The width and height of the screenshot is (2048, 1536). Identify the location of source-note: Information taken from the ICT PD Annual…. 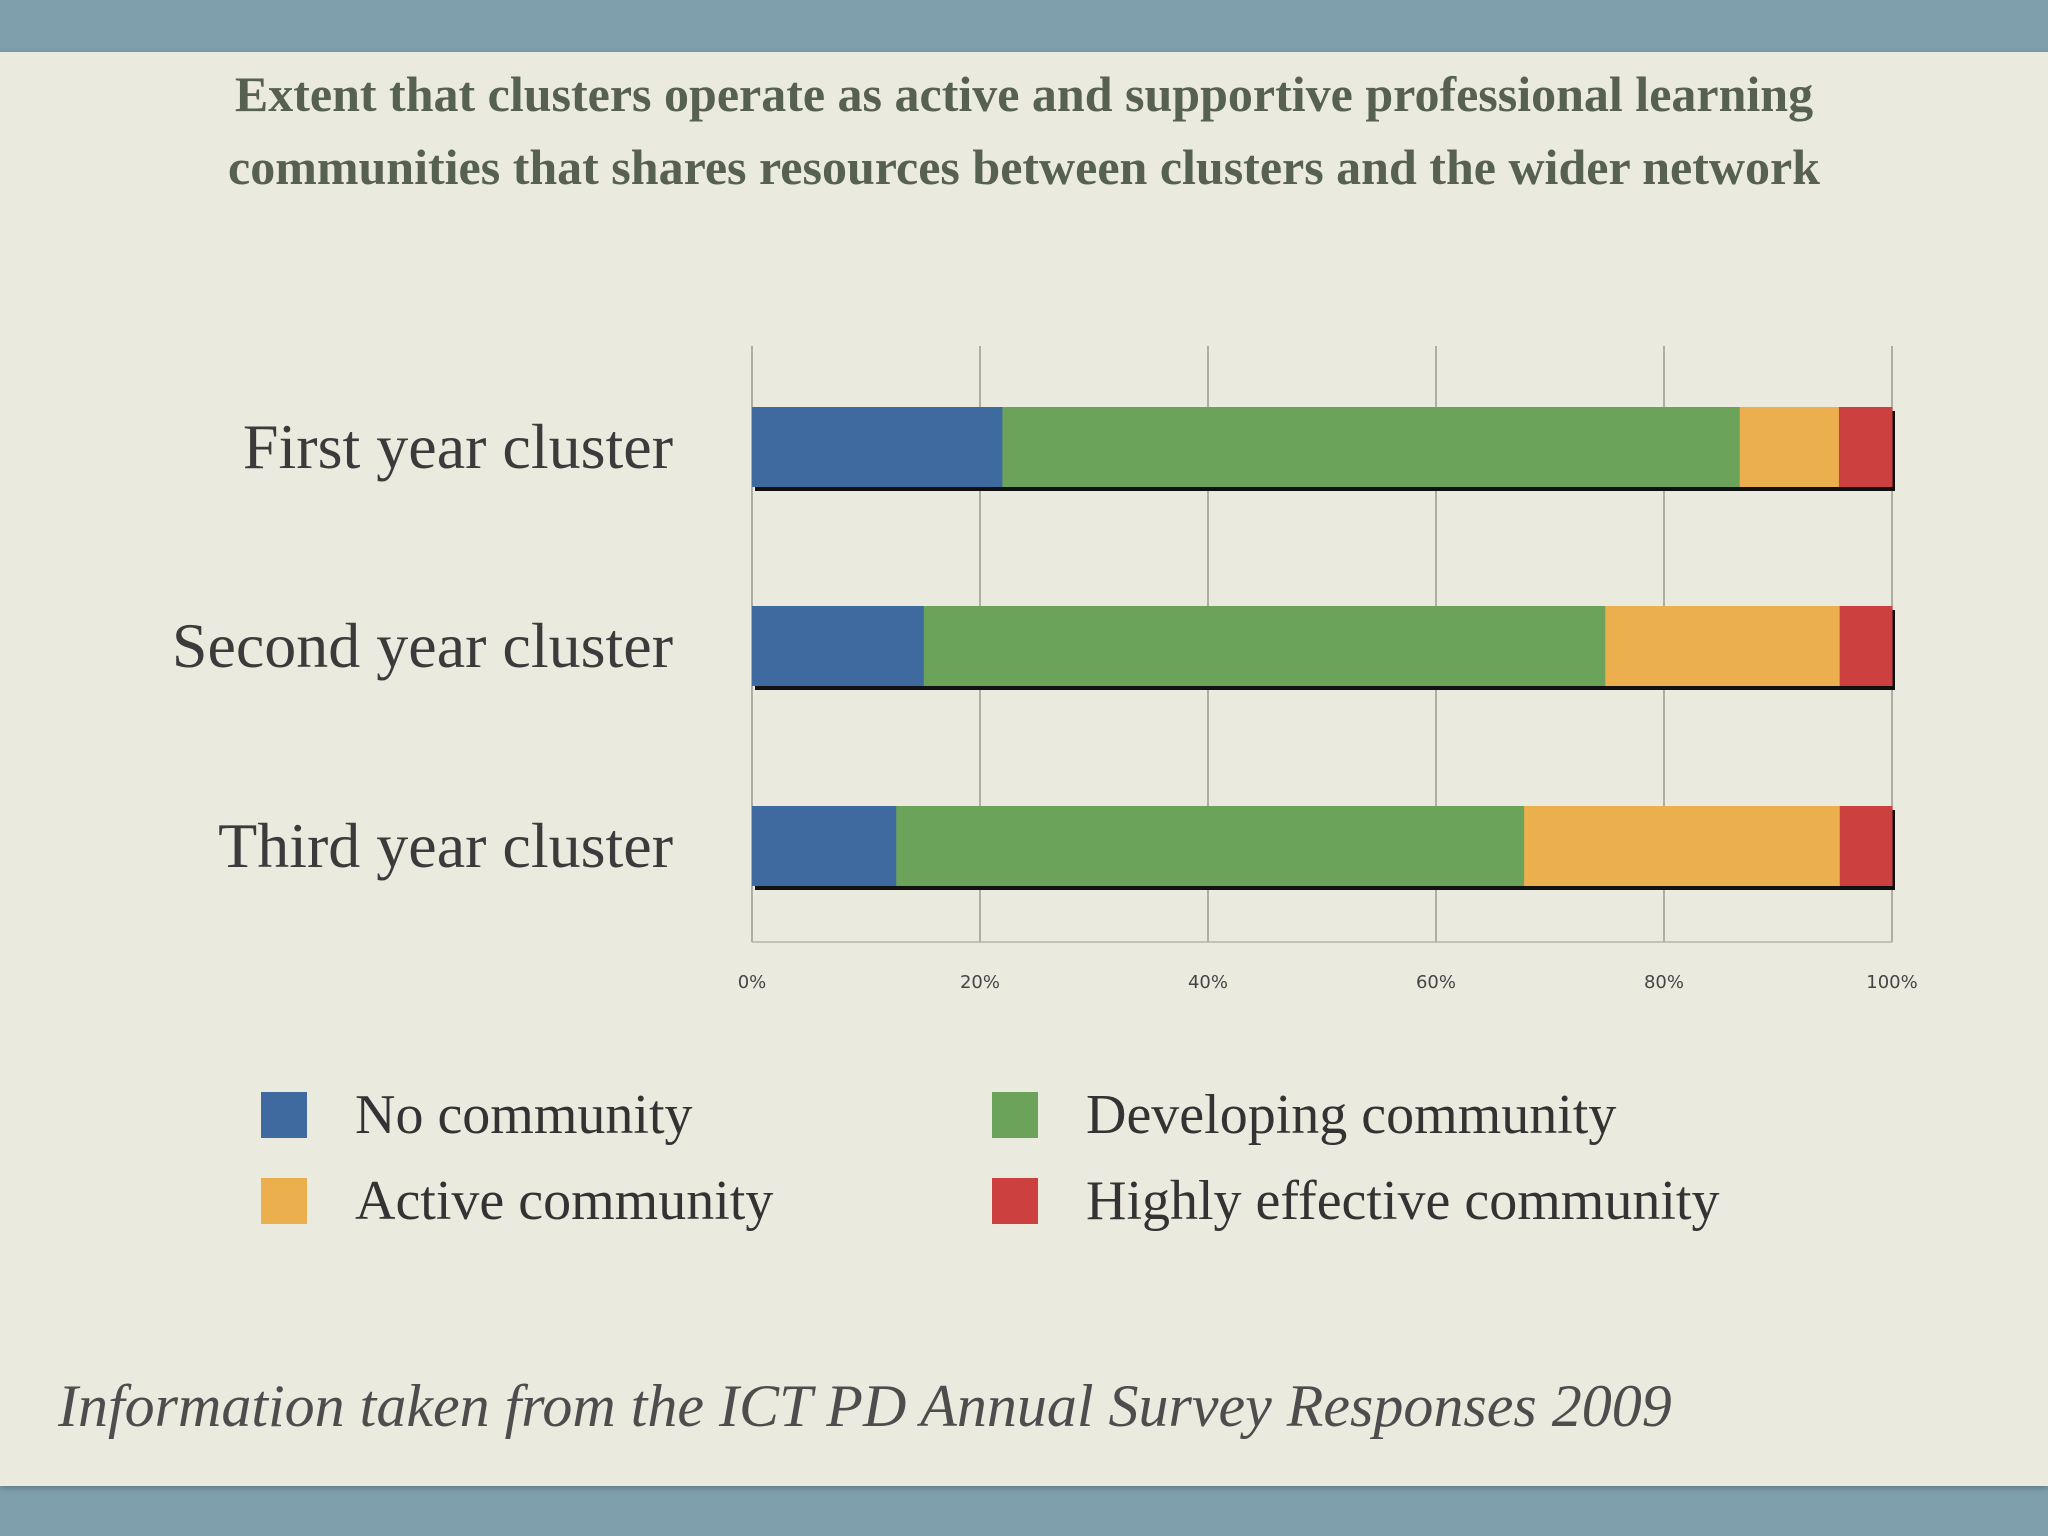
(865, 1406).